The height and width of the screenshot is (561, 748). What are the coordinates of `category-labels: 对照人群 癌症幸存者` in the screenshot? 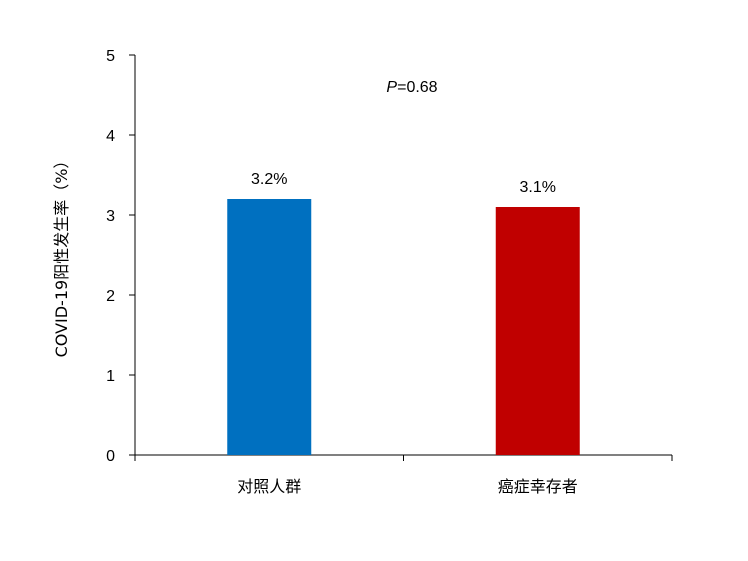 It's located at (407, 486).